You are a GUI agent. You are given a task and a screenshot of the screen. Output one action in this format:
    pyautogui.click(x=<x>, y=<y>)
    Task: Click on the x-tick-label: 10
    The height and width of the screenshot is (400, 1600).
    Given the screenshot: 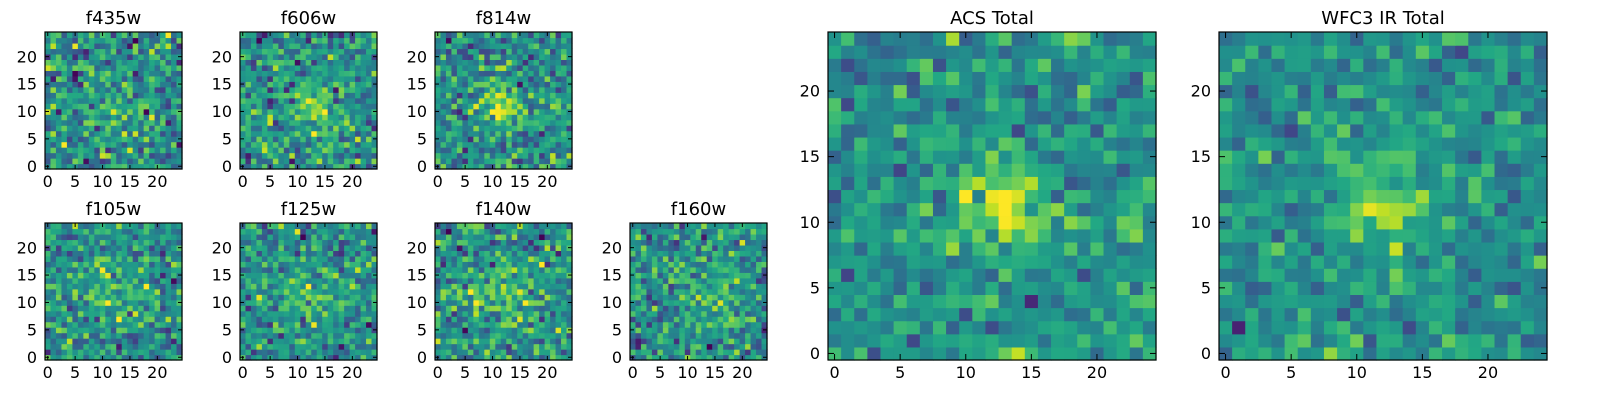 What is the action you would take?
    pyautogui.click(x=492, y=372)
    